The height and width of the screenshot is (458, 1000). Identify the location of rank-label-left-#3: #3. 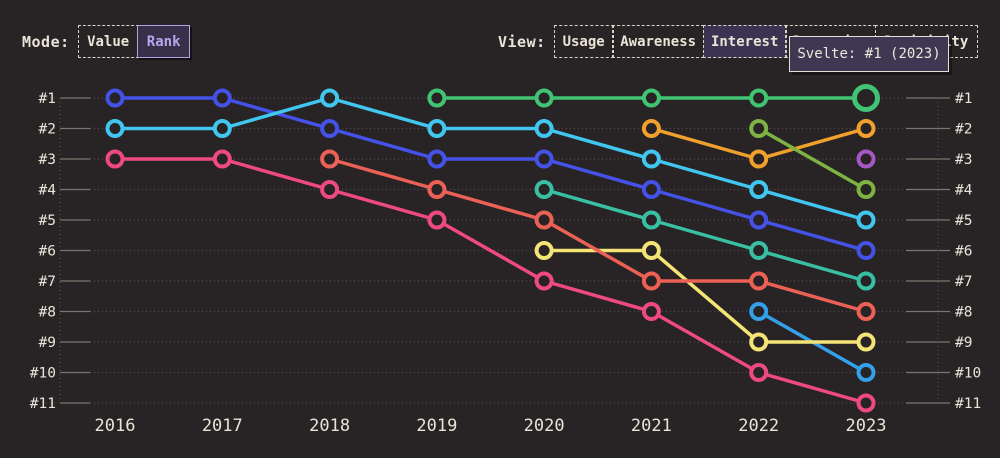
(47, 160).